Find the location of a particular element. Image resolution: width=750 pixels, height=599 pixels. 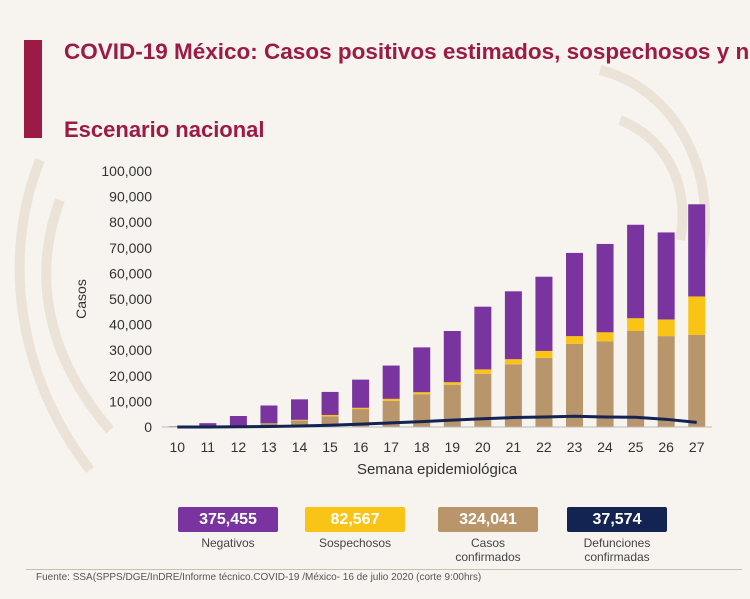

legend-confirmados: 324,041 Casos confirmados is located at coordinates (488, 535).